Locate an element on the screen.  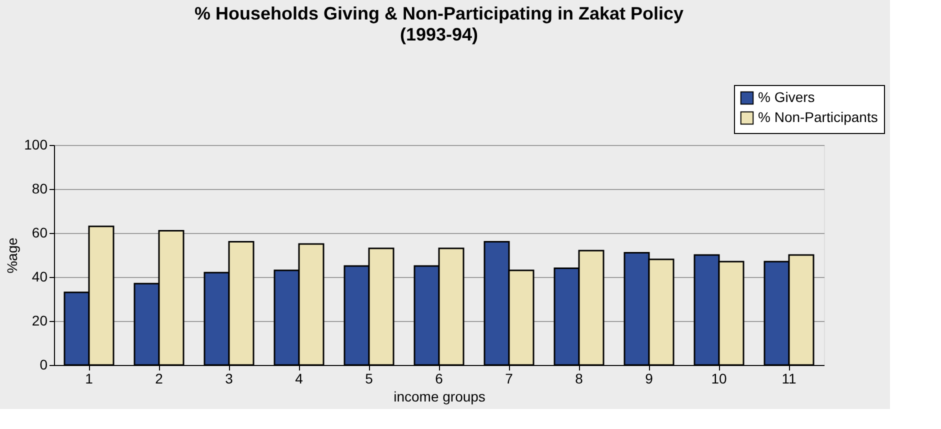
x-tick-label: 5 is located at coordinates (369, 378).